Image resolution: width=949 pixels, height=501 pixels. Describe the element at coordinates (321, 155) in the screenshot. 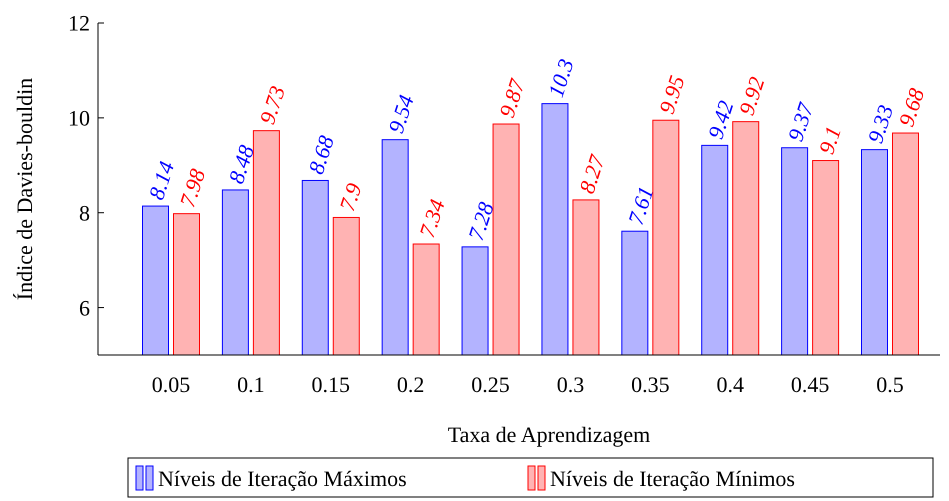

I see `data-label: 8.68` at that location.